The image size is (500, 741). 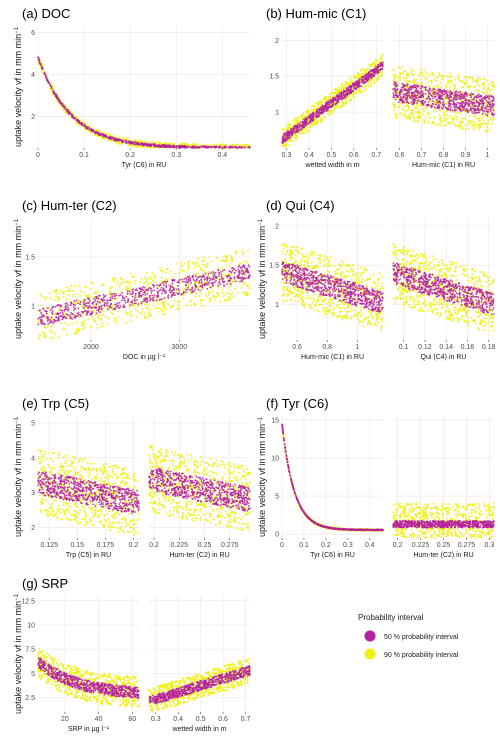 I want to click on panel-title: (c) Hum-ter (C2), so click(x=69, y=205).